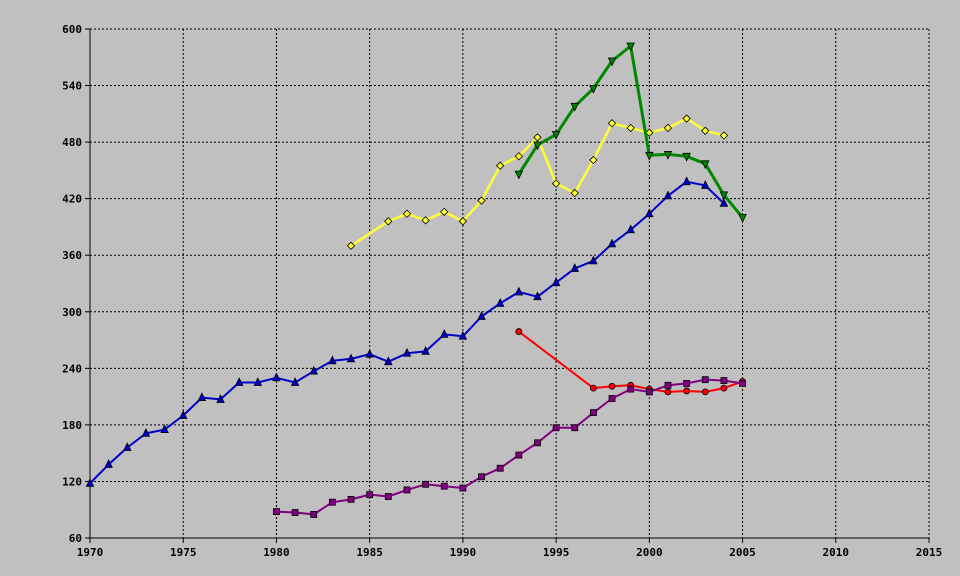 The width and height of the screenshot is (960, 576). I want to click on y-tick-label: 420, so click(72, 199).